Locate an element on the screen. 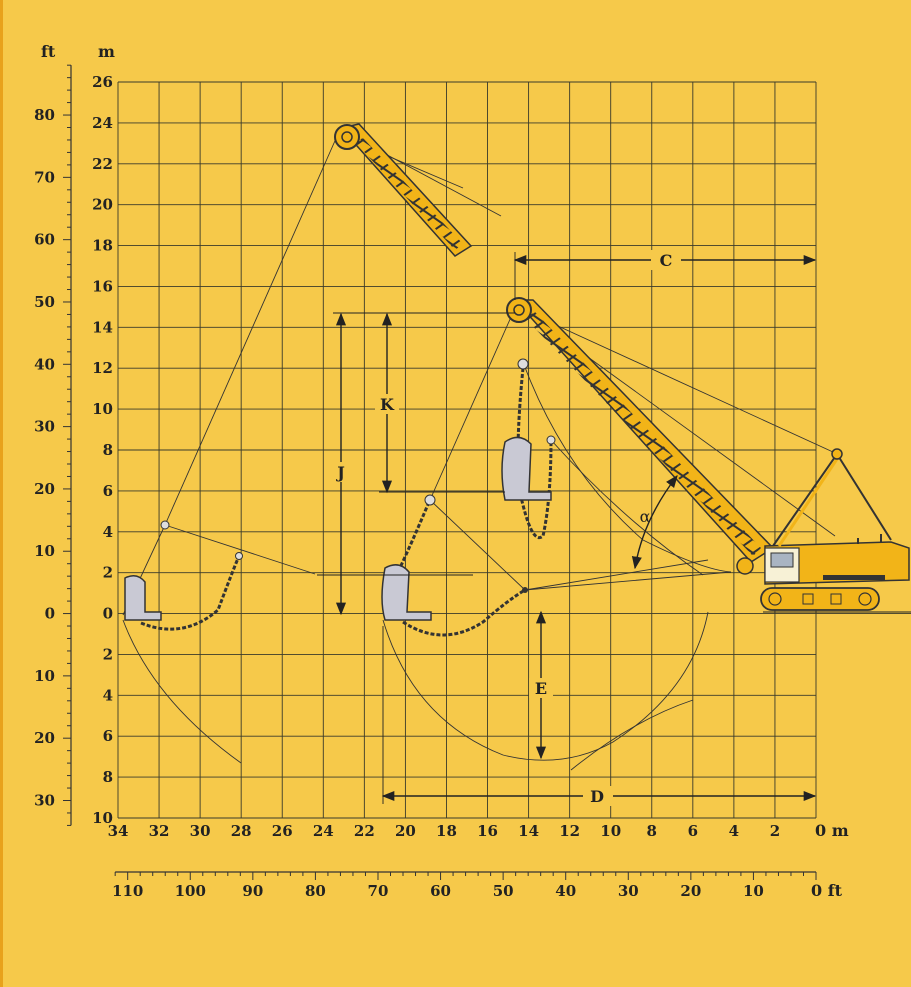 This screenshot has height=987, width=911. crawler-crane is located at coordinates (823, 529).